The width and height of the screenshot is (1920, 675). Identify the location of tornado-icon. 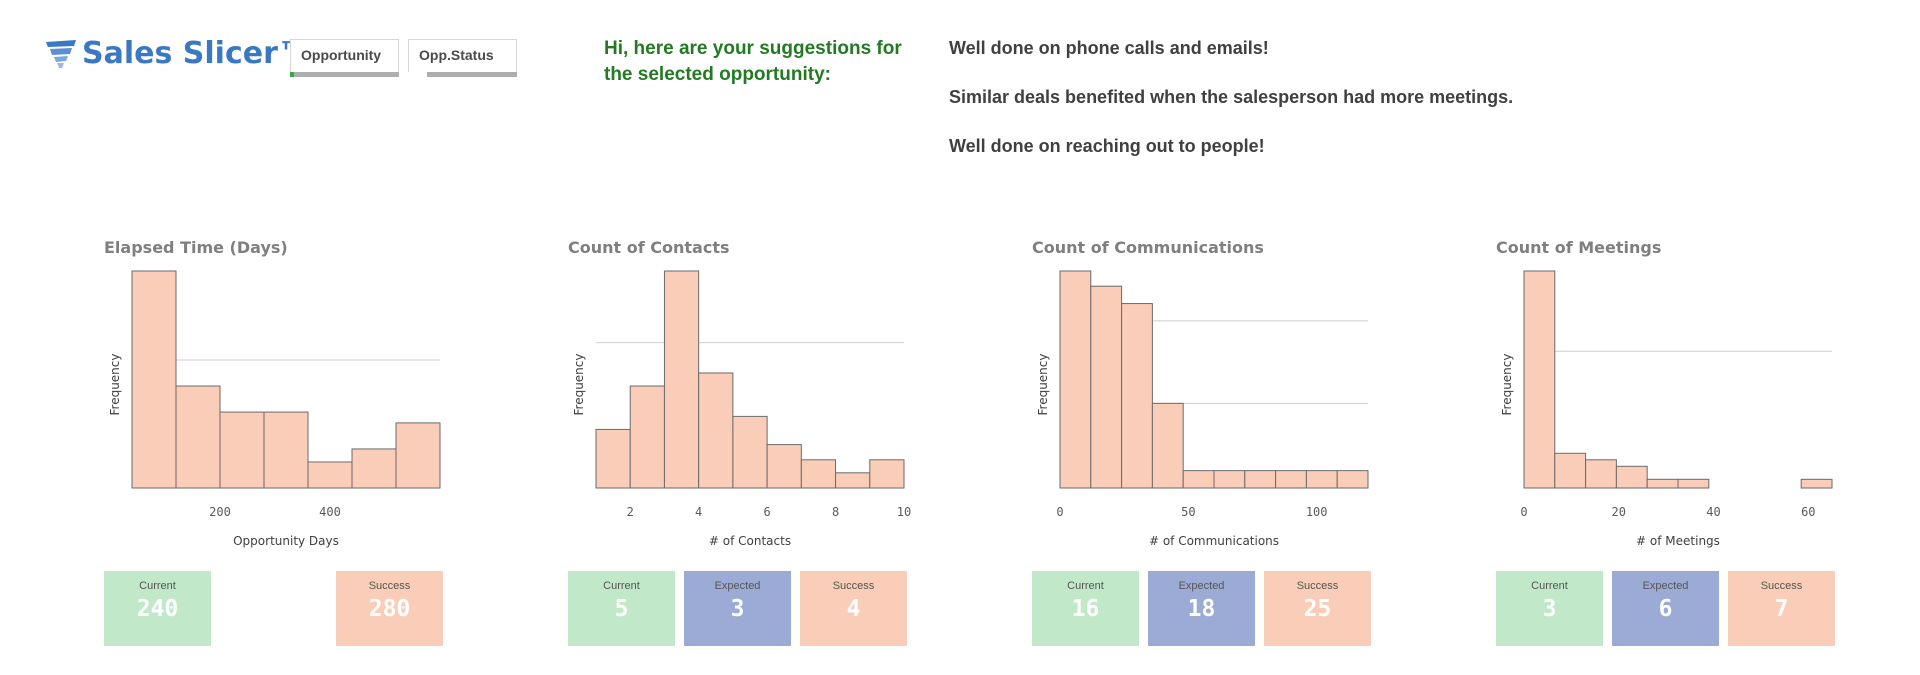
(61, 53).